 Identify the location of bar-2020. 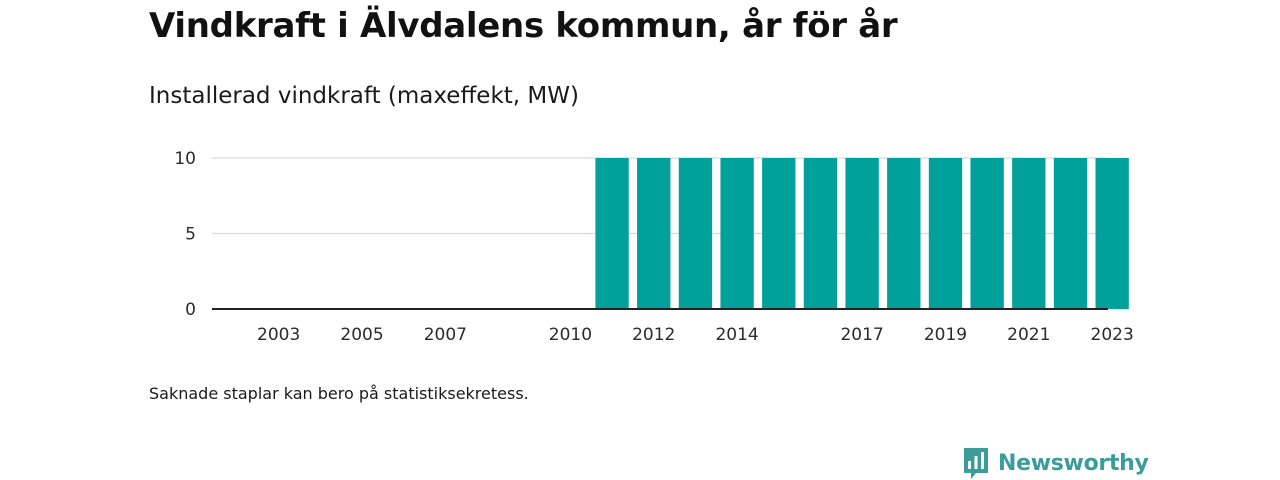
(987, 233).